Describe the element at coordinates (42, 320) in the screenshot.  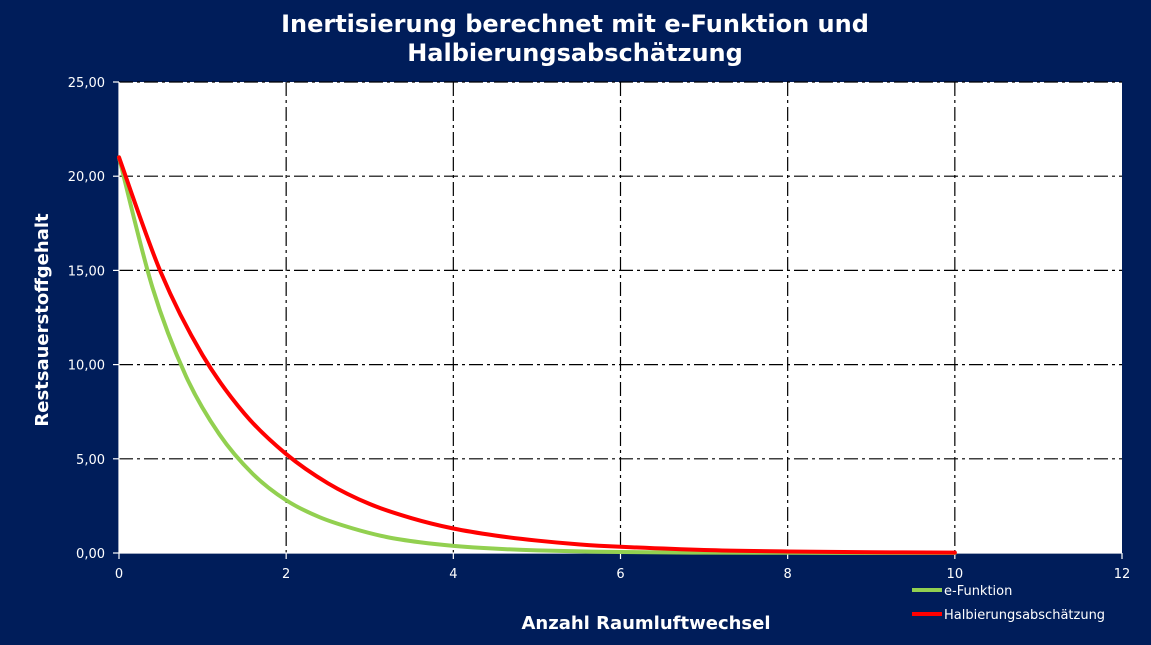
I see `y-axis-title: Restsauerstoffgehalt` at that location.